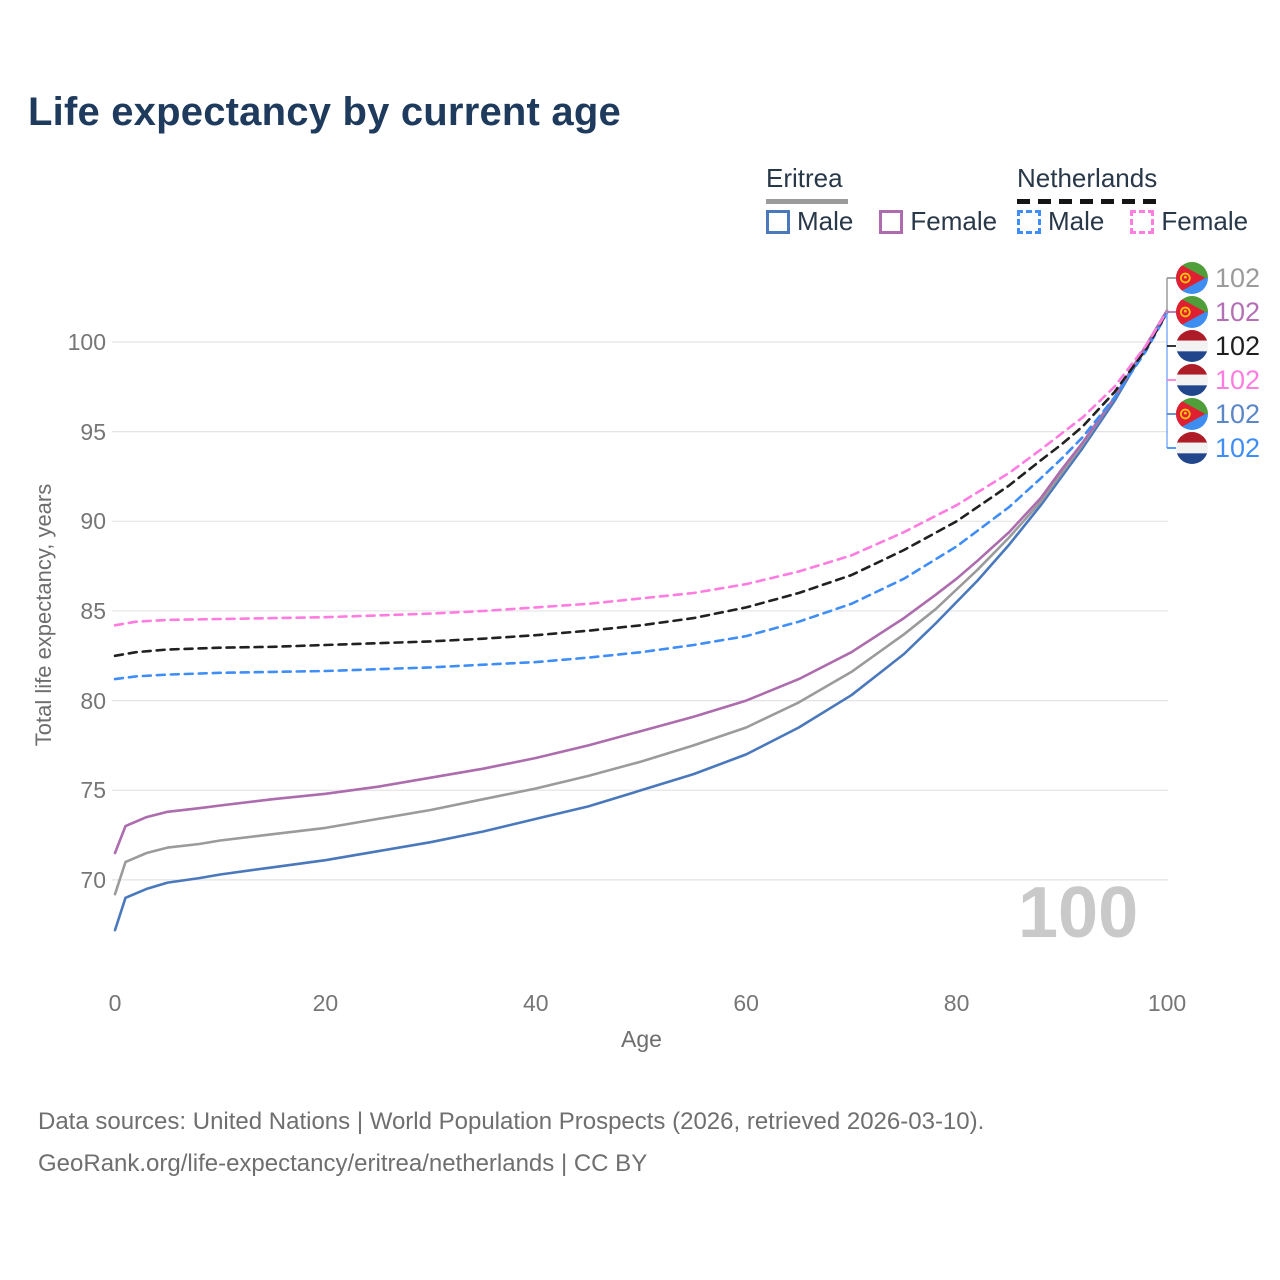 This screenshot has width=1280, height=1280. Describe the element at coordinates (1087, 178) in the screenshot. I see `legend-netherlands-label: Netherlands` at that location.